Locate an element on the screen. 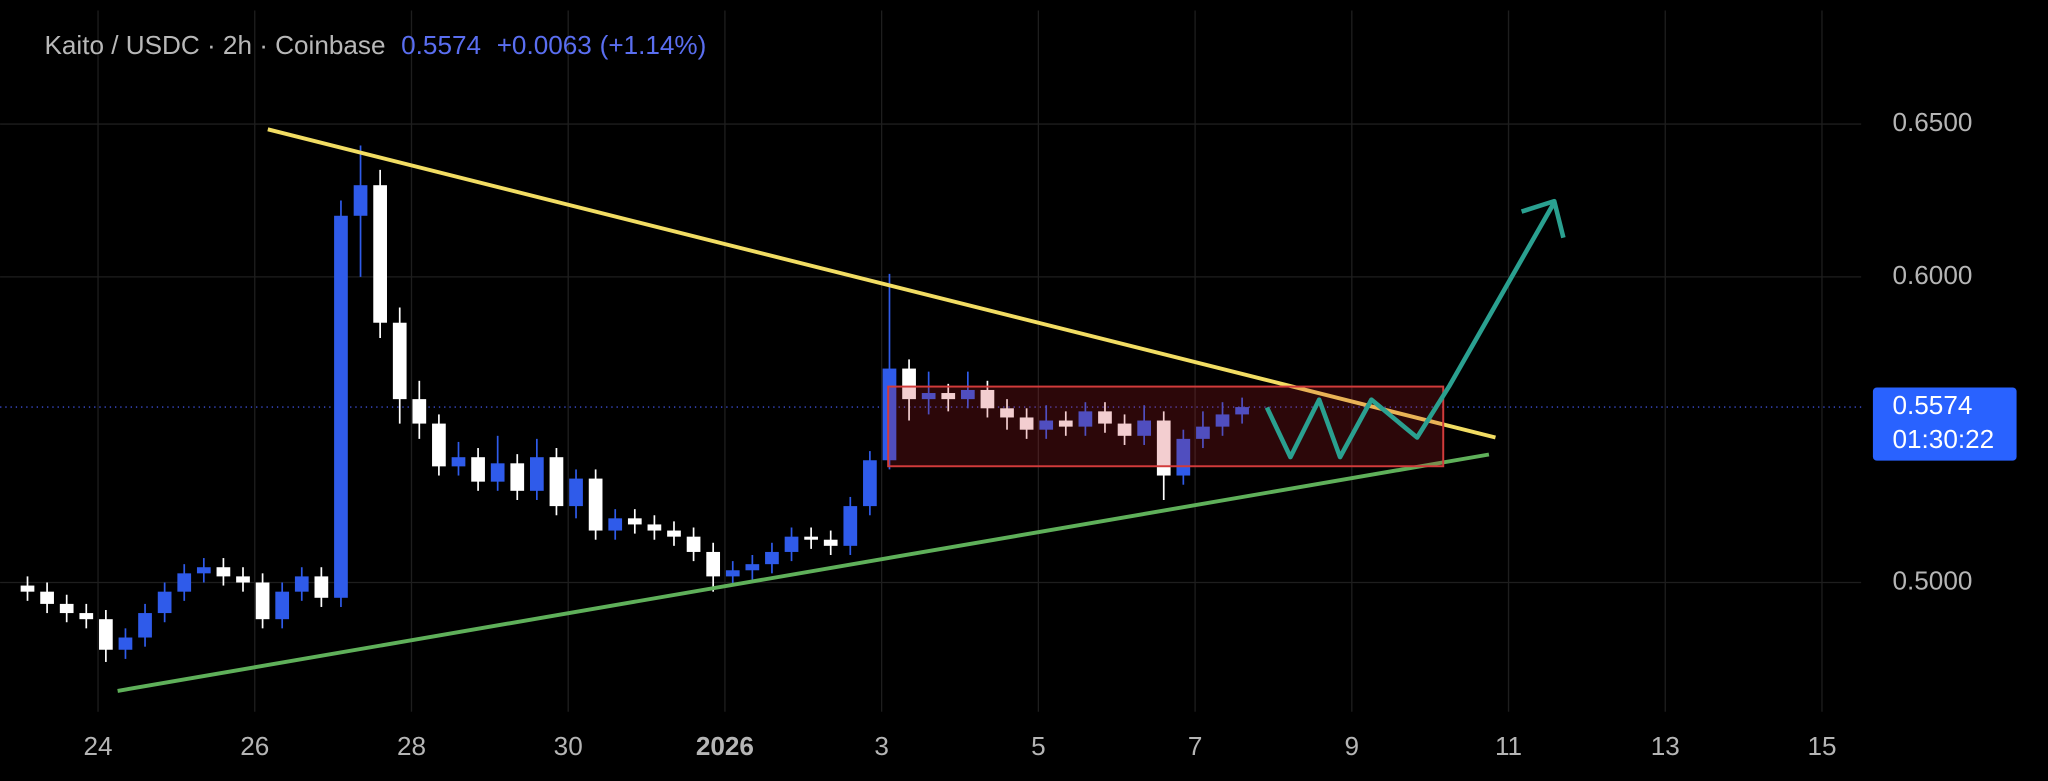 The image size is (2048, 781). change: +0.0063 is located at coordinates (544, 45).